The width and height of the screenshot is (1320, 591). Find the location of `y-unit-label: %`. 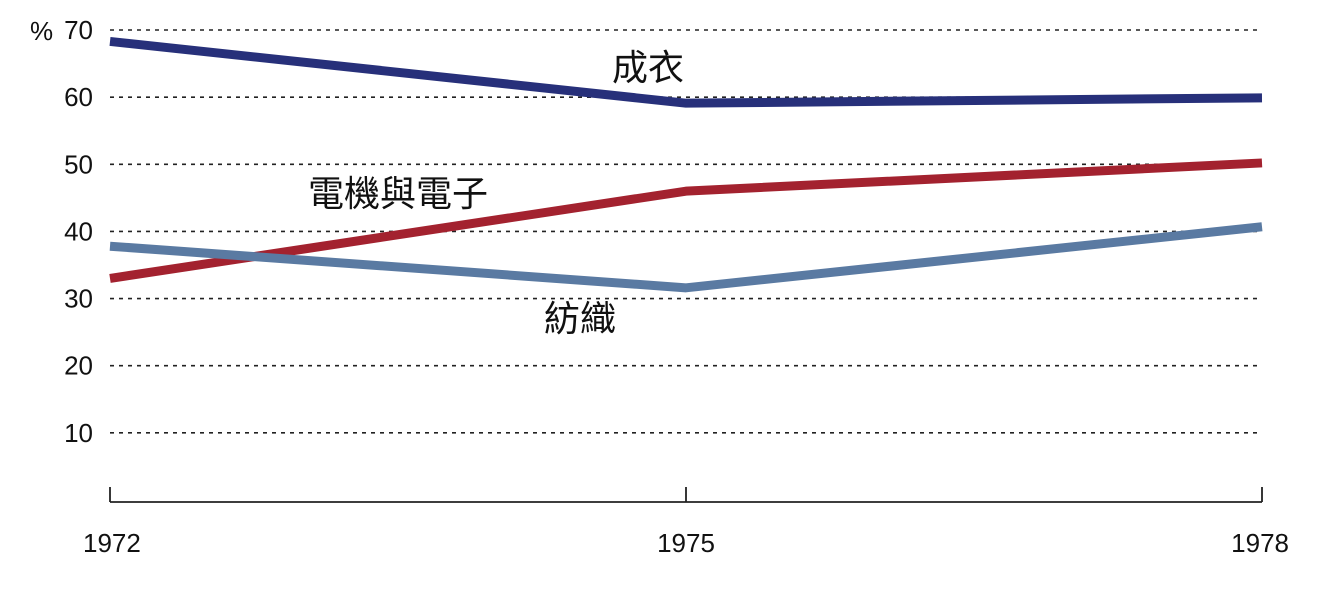

y-unit-label: % is located at coordinates (41, 31).